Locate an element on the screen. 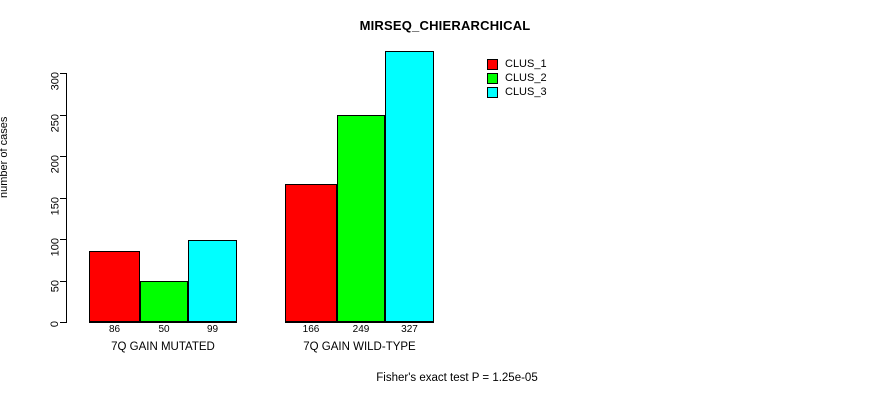 This screenshot has width=890, height=400. legend-label: CLUS_1 is located at coordinates (526, 64).